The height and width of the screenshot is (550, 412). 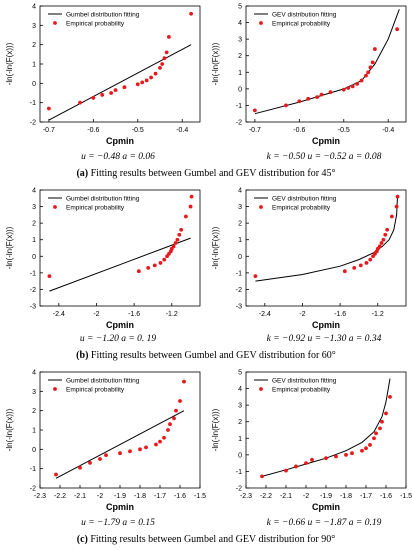 What do you see at coordinates (266, 496) in the screenshot?
I see `x-tick-label: -2.2` at bounding box center [266, 496].